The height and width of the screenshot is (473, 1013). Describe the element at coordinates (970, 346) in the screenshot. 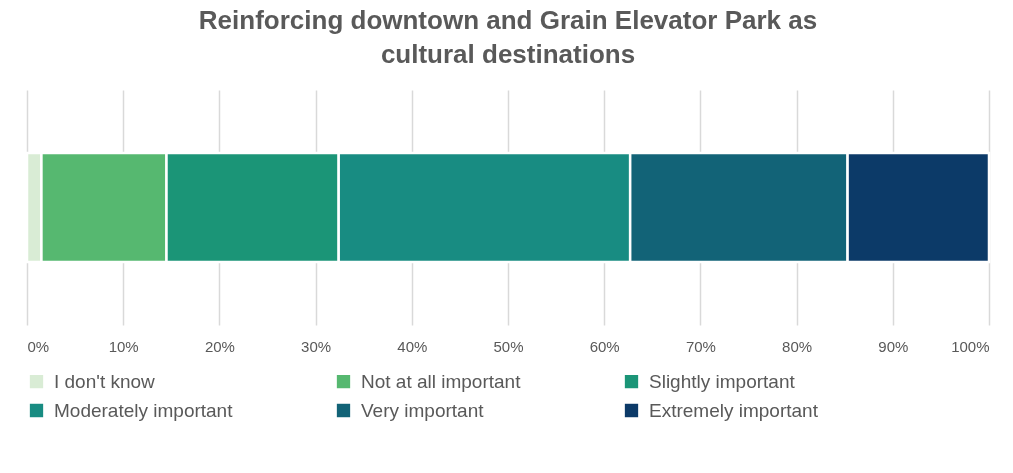

I see `x-tick-label: 100%` at that location.